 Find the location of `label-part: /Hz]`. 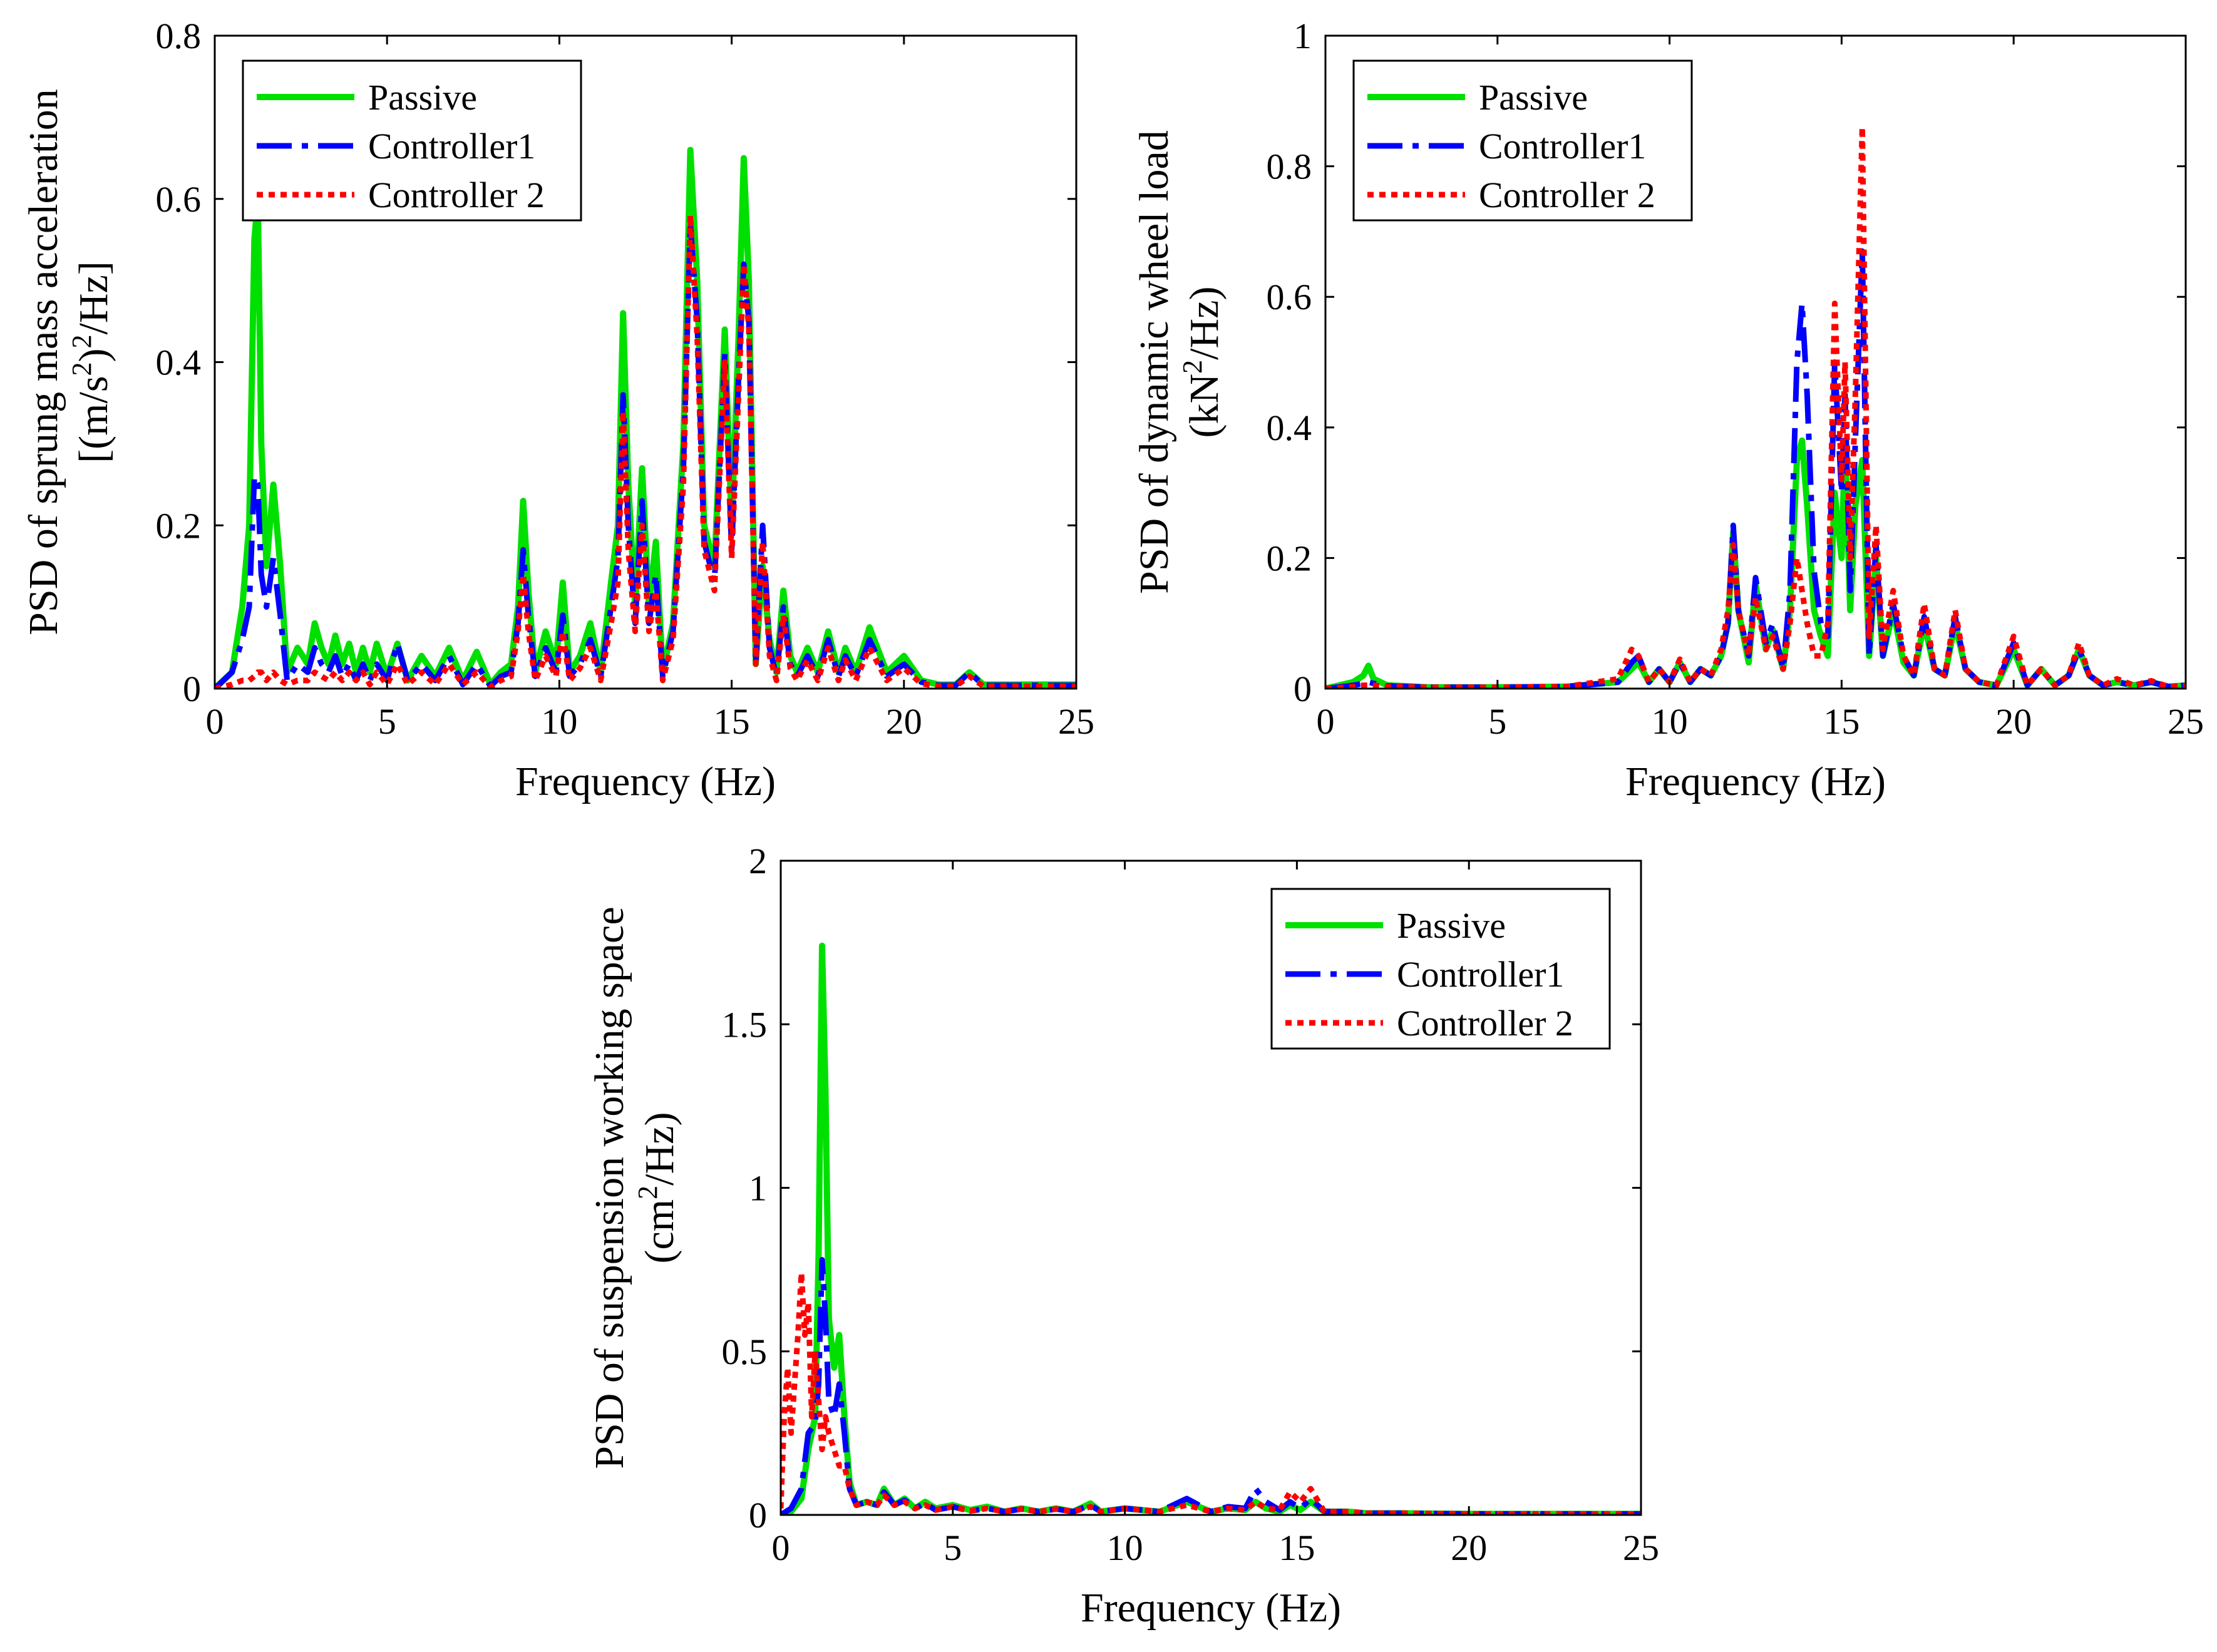

label-part: /Hz] is located at coordinates (93, 297).